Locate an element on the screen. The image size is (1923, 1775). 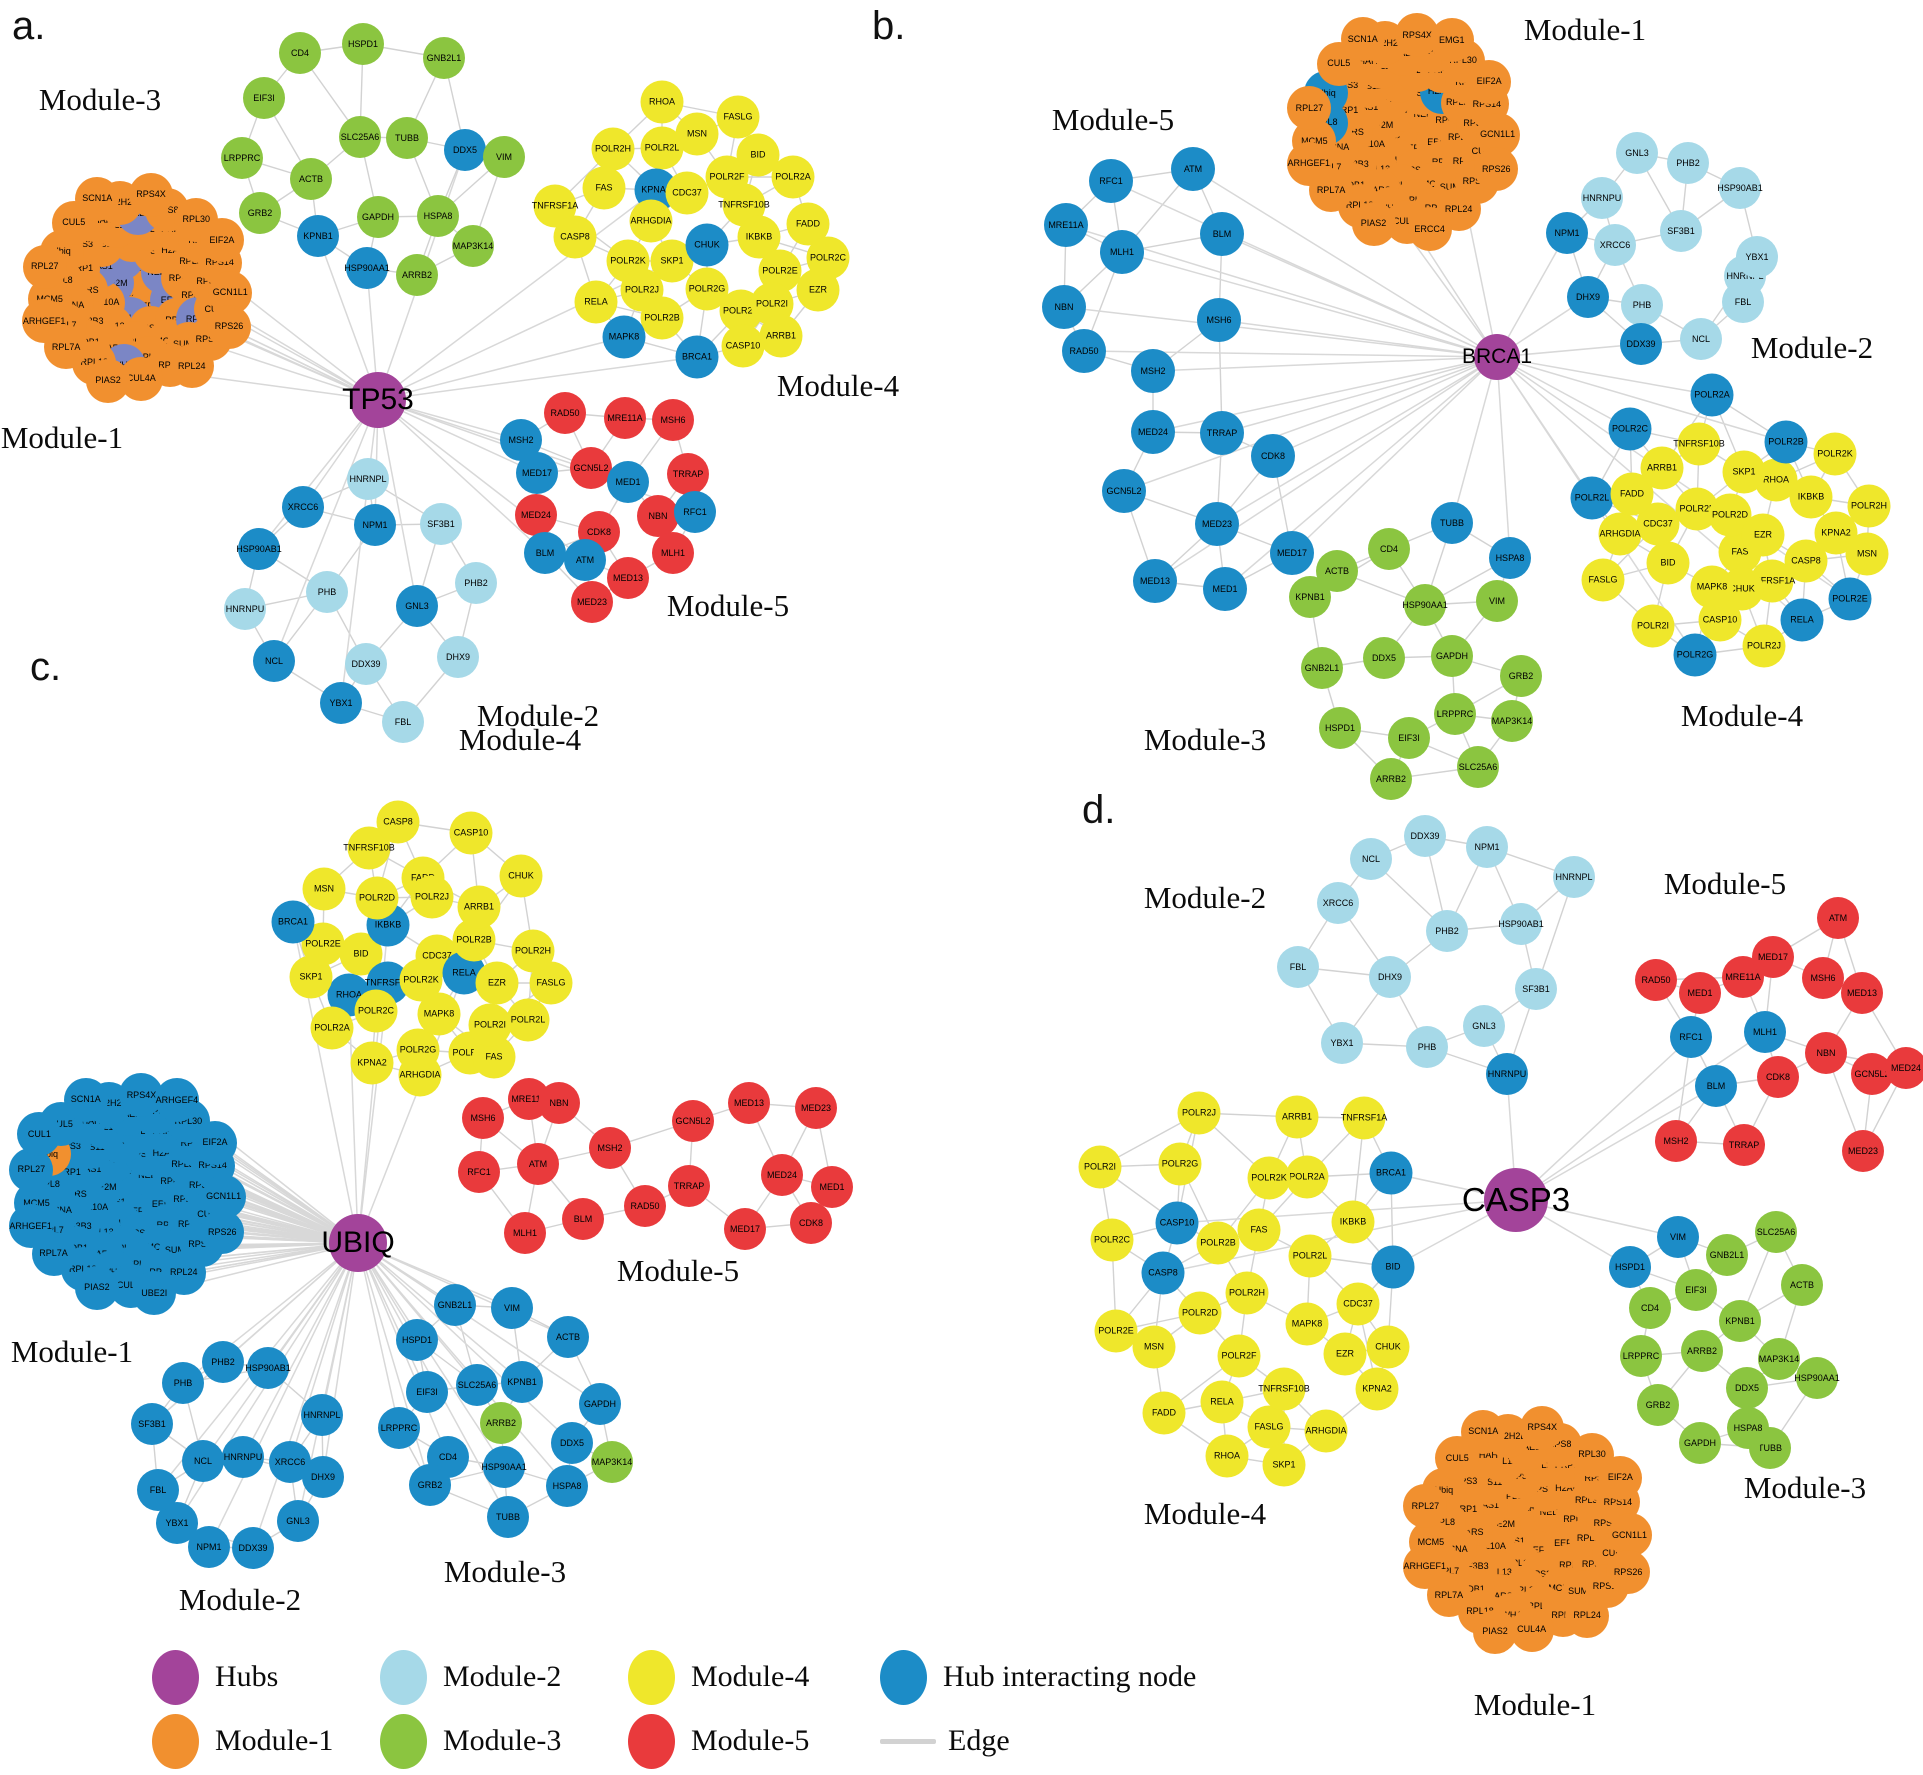
node-polr2l: POLR2L is located at coordinates (662, 148).